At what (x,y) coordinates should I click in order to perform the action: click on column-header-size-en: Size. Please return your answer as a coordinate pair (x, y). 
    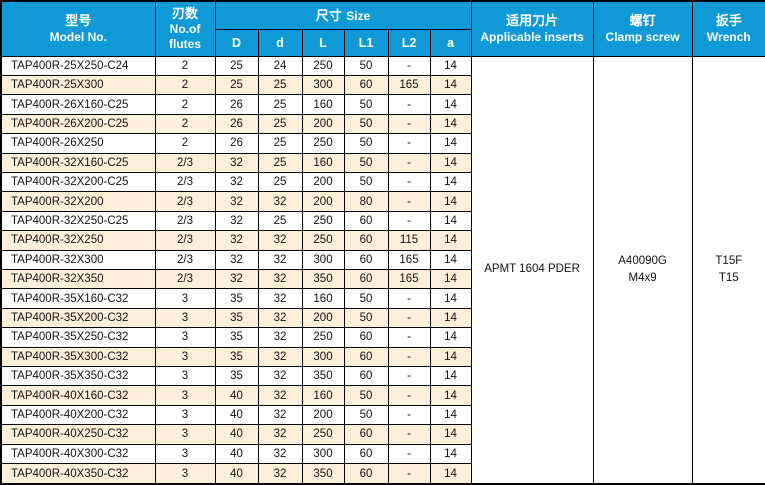
    Looking at the image, I should click on (358, 16).